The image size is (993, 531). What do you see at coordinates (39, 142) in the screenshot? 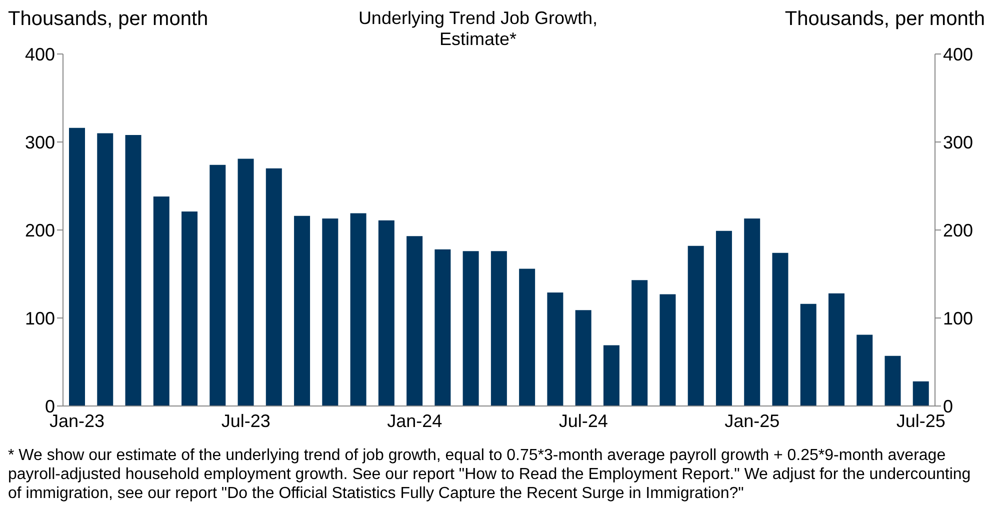
I see `y-tick-label: 300` at bounding box center [39, 142].